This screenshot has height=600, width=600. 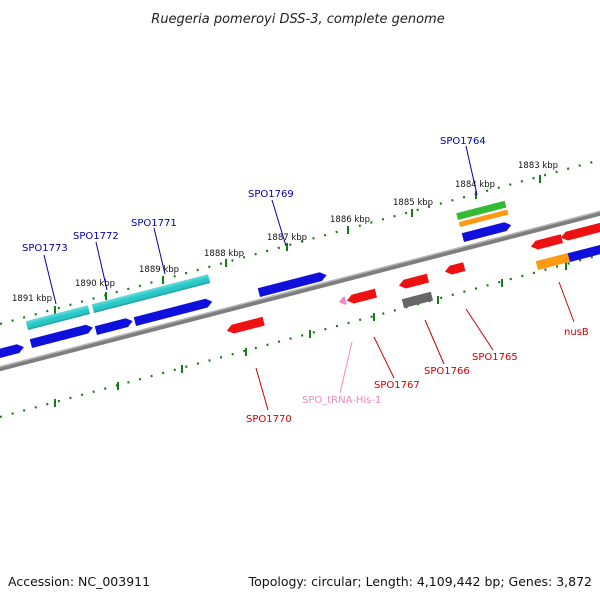 I want to click on gene-SPO1764-green, so click(x=481, y=210).